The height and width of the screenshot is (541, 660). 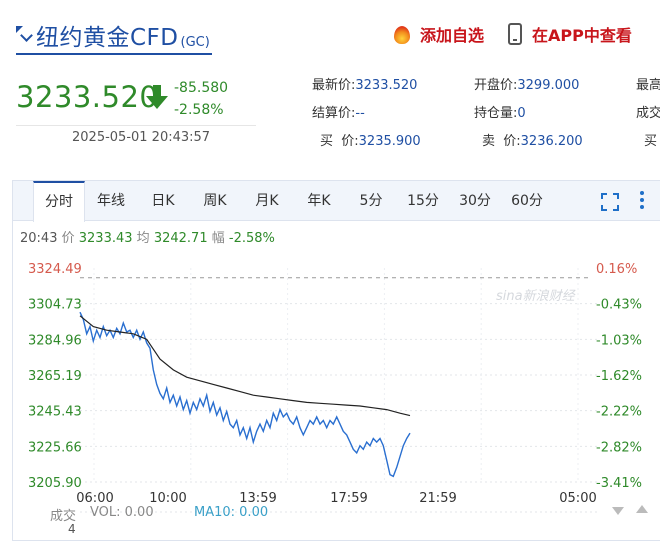 I want to click on volume-scale: 4, so click(x=72, y=529).